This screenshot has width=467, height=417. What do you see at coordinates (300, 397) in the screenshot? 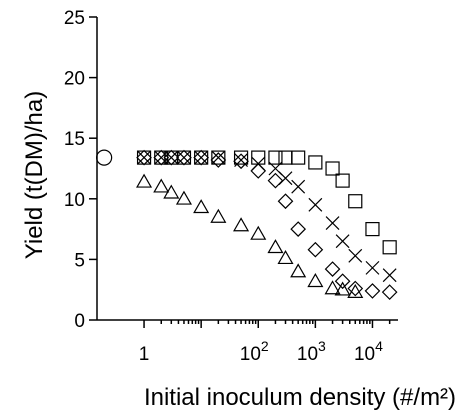
I see `x-axis-label: Initial inoculum density (#/m²)` at bounding box center [300, 397].